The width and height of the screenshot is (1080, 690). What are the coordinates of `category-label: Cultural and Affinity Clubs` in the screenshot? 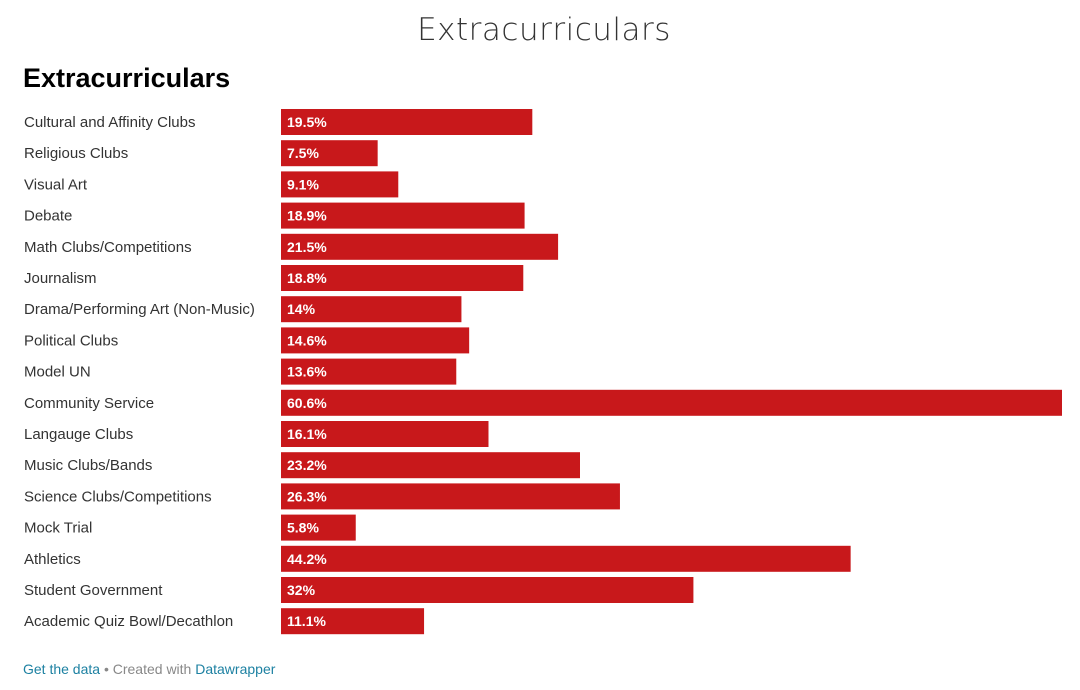 It's located at (109, 122).